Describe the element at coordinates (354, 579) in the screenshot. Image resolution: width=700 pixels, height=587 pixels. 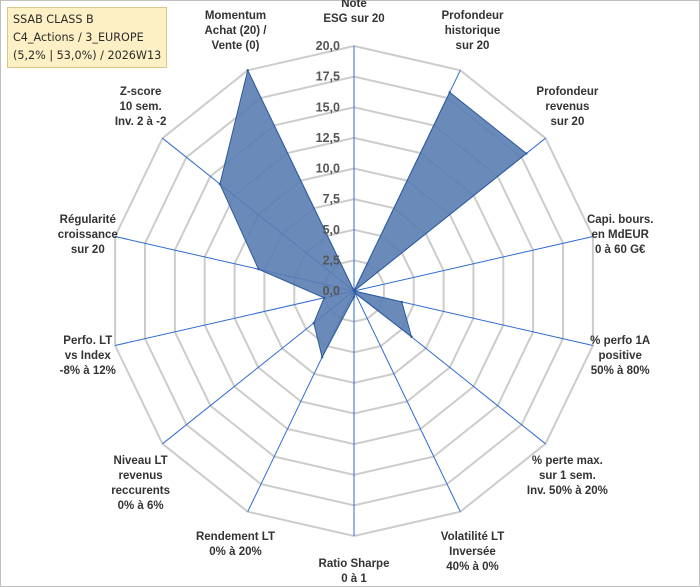
I see `axis-label-line: 0 à 1` at that location.